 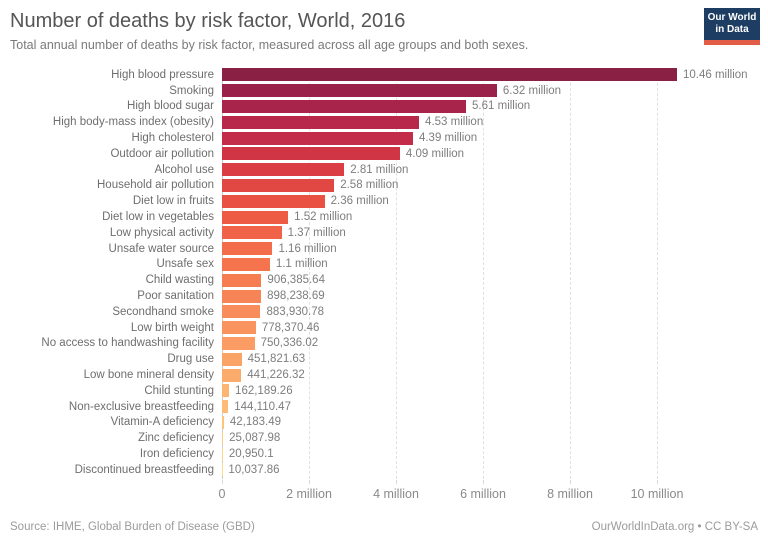 What do you see at coordinates (570, 494) in the screenshot?
I see `axis-tick-label: 8 million` at bounding box center [570, 494].